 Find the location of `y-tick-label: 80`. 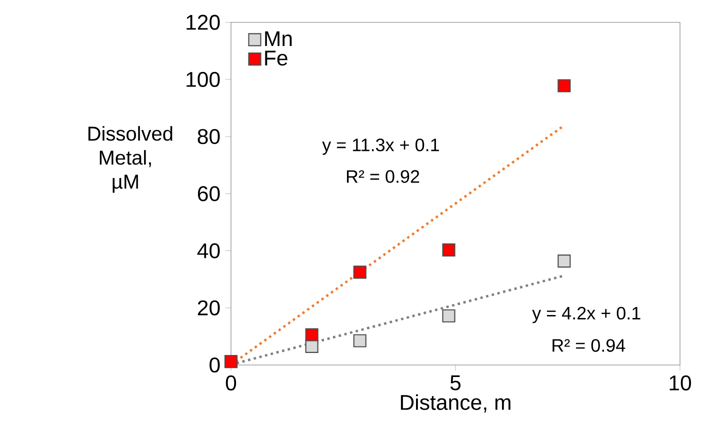

y-tick-label: 80 is located at coordinates (209, 136).